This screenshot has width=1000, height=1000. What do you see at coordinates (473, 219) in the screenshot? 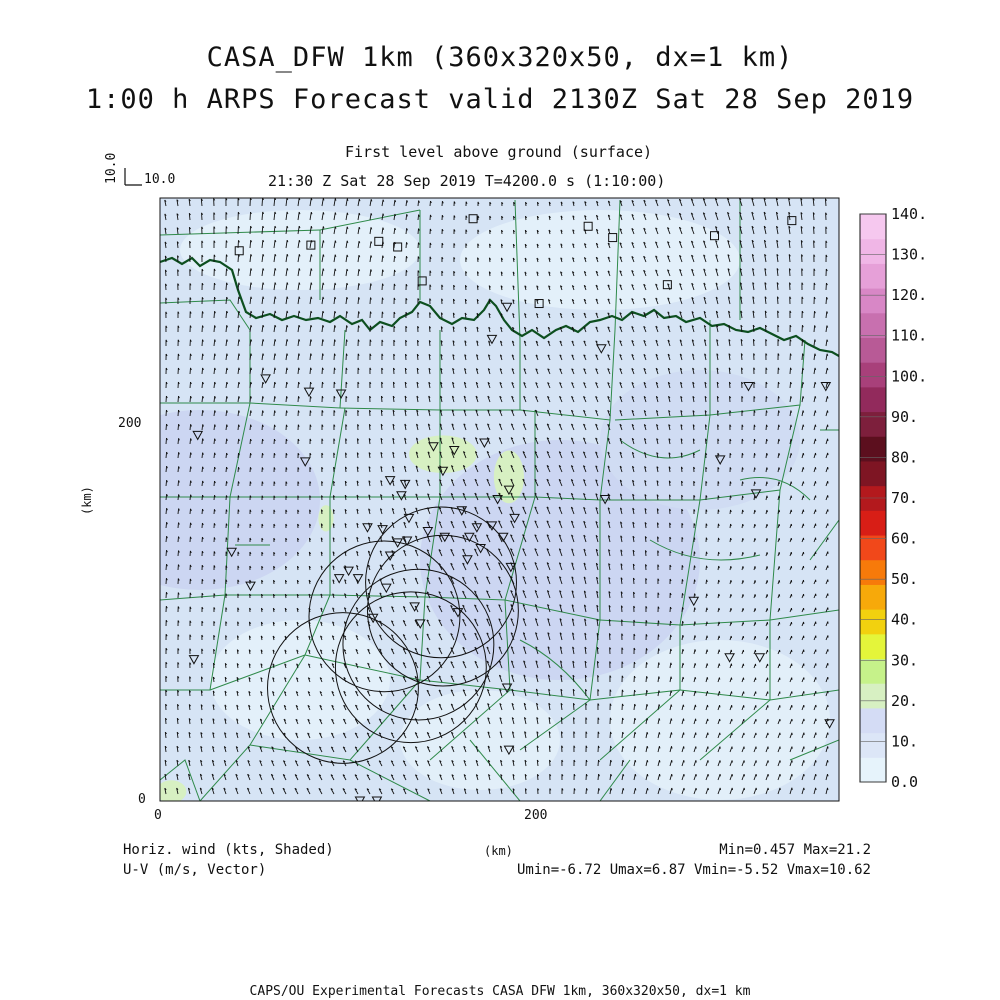
I see `obs-square` at bounding box center [473, 219].